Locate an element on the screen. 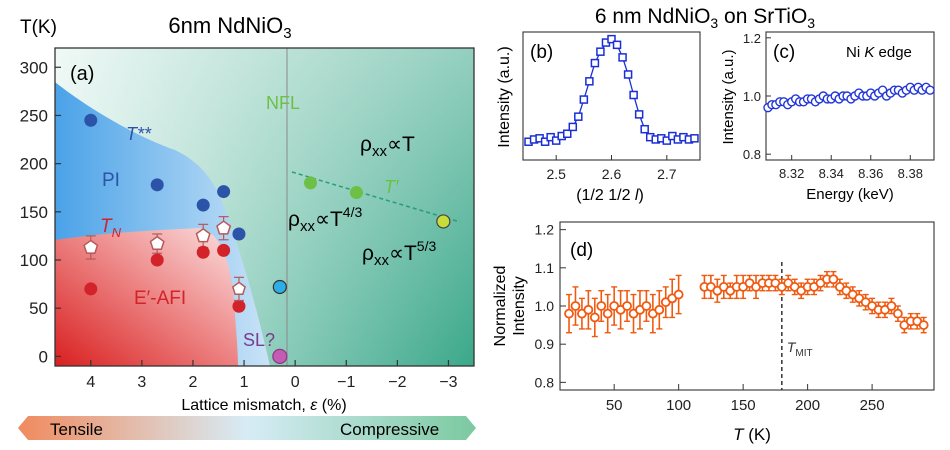 This screenshot has height=450, width=950. panel-c-xlabel: Energy (keV) is located at coordinates (850, 194).